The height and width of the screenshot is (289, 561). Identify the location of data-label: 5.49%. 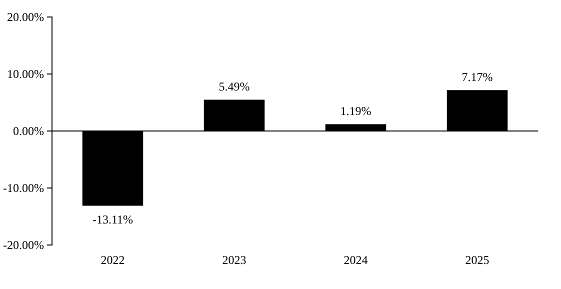
(234, 87).